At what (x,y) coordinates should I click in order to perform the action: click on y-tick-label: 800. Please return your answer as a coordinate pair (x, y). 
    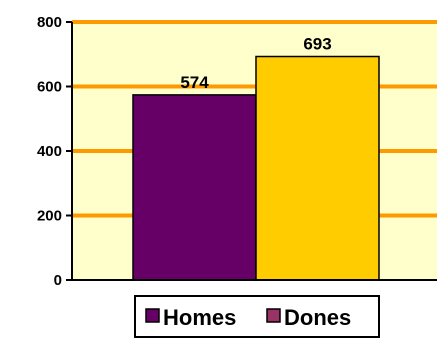
    Looking at the image, I should click on (49, 22).